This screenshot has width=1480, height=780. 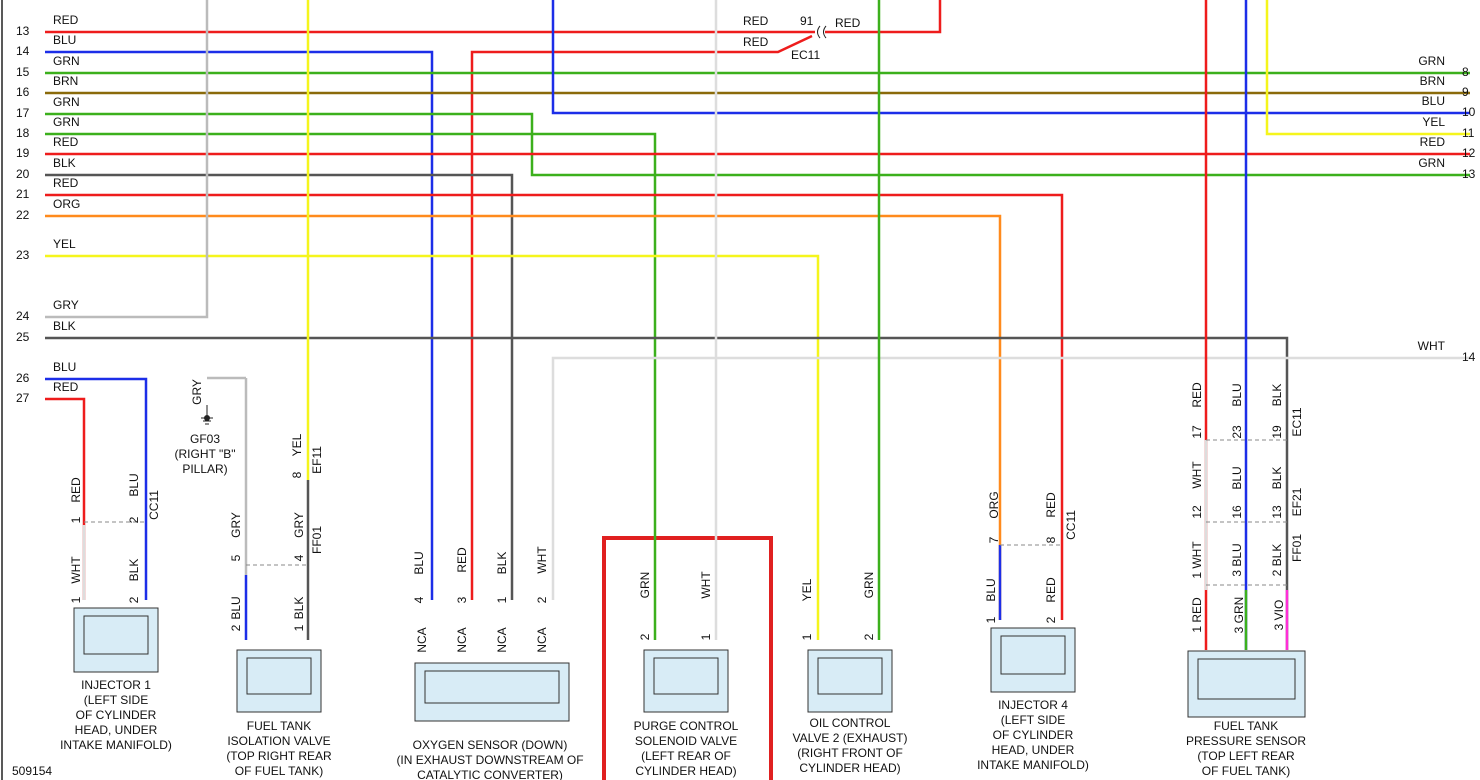 What do you see at coordinates (204, 469) in the screenshot?
I see `ground-location: PILLAR)` at bounding box center [204, 469].